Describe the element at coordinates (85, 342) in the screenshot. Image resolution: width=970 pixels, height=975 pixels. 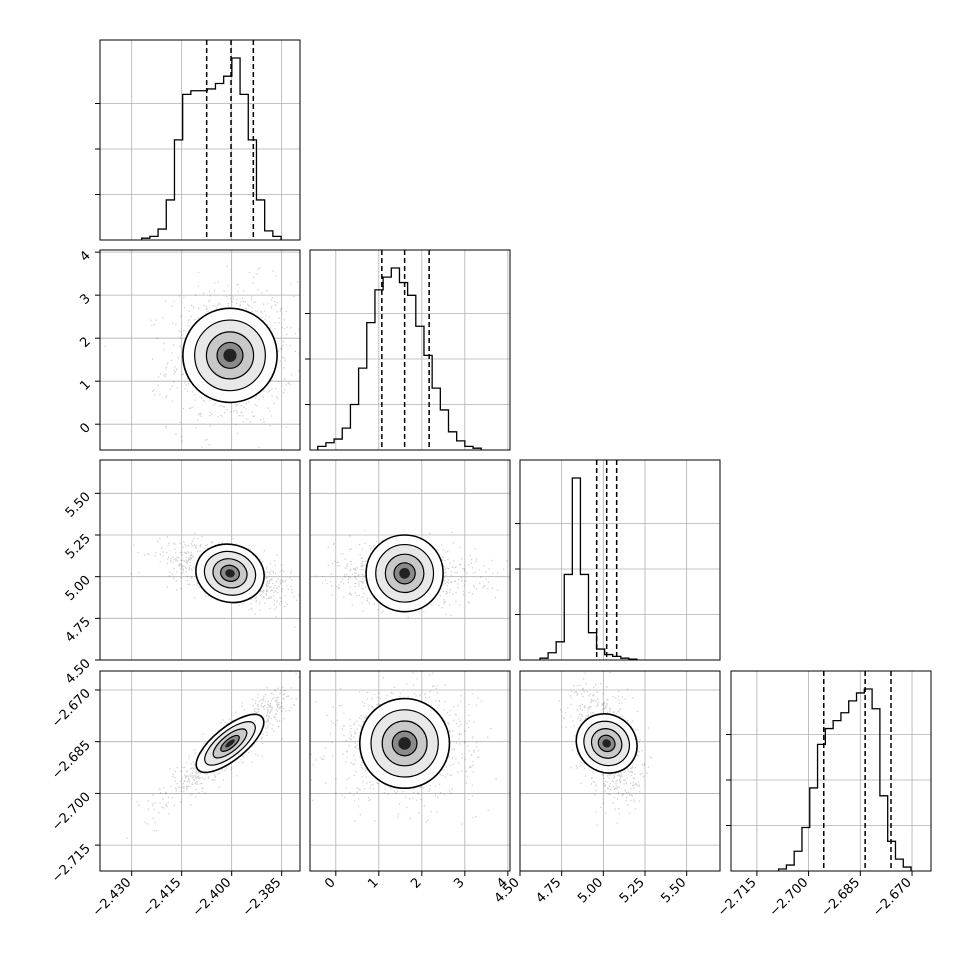
I see `y-tick-label: 2` at that location.